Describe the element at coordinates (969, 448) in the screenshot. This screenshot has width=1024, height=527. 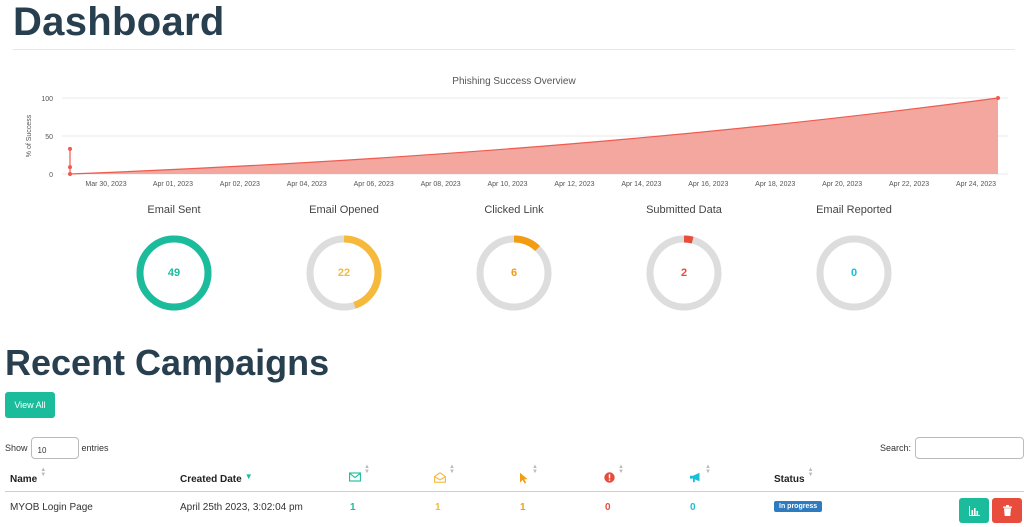
I see `search-input` at that location.